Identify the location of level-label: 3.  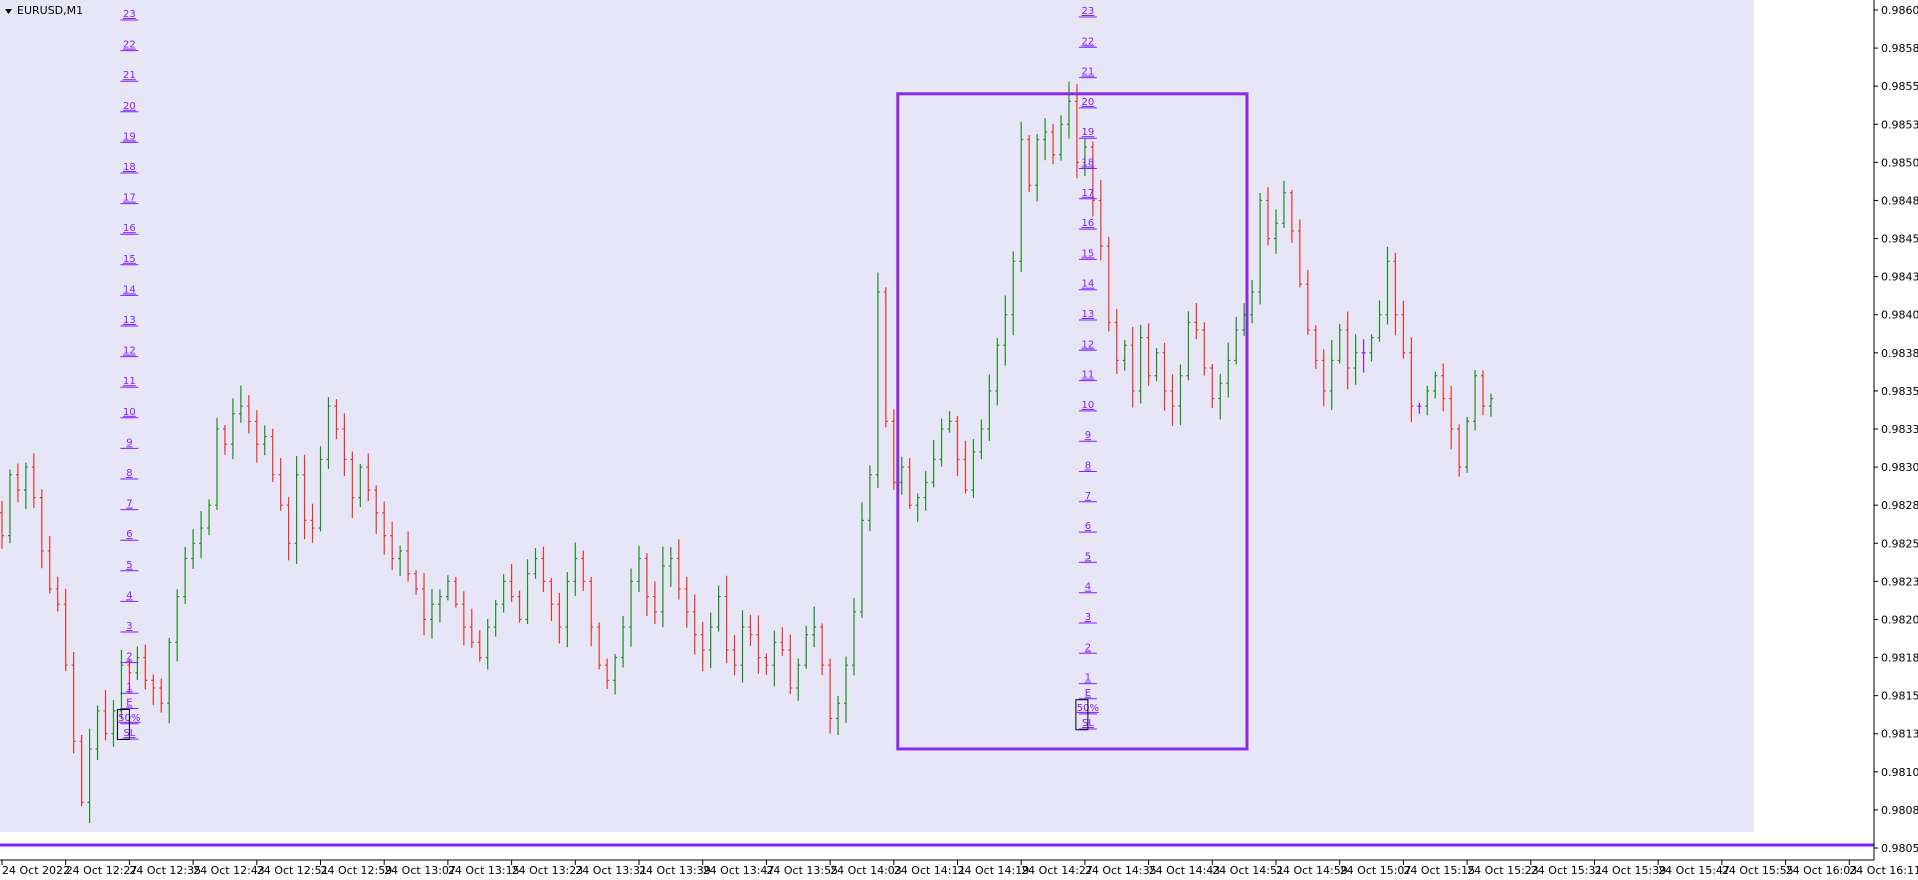
(129, 626).